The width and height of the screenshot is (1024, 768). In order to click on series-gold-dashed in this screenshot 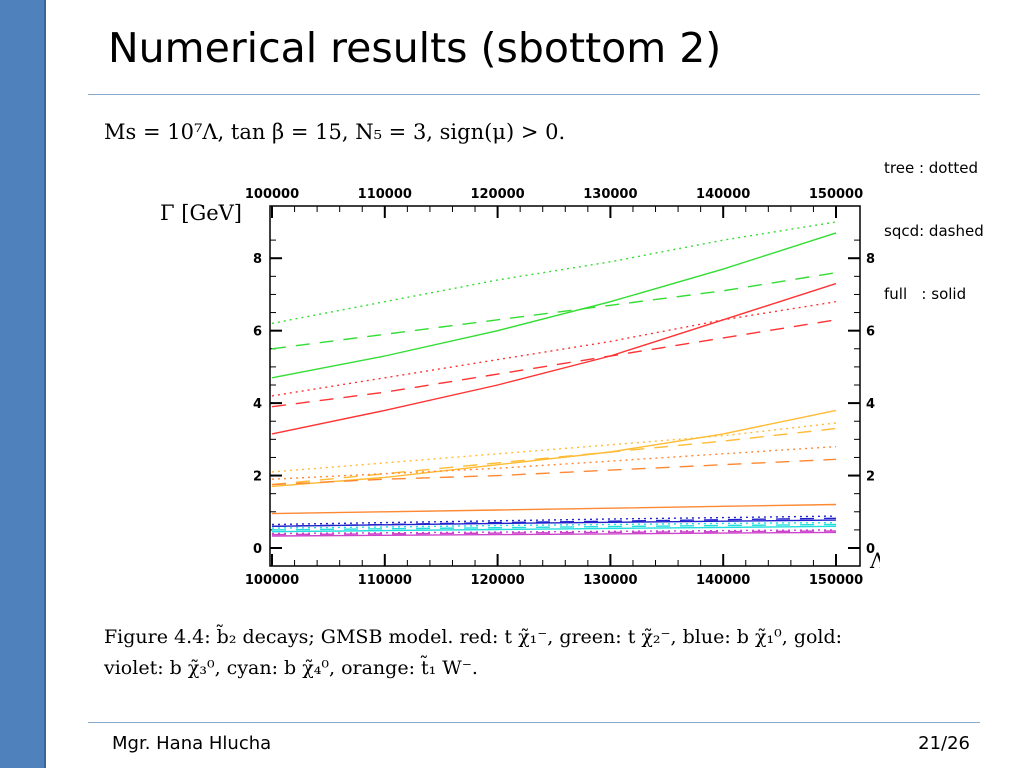, I will do `click(554, 456)`.